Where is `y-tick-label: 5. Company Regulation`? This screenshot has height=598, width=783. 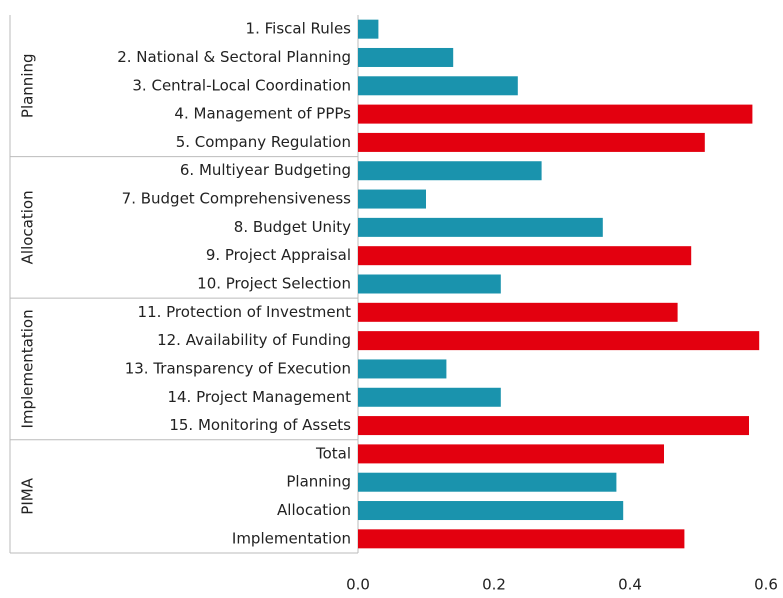
y-tick-label: 5. Company Regulation is located at coordinates (263, 142).